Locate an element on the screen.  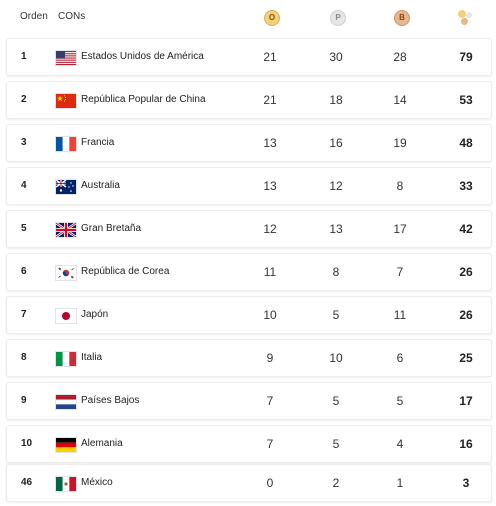
total-medals-icon is located at coordinates (465, 17).